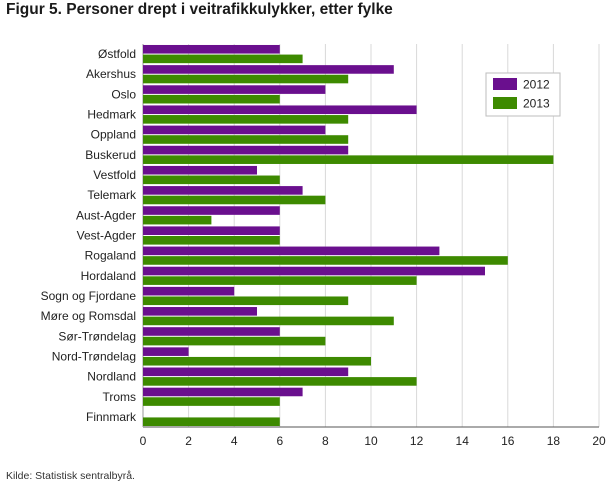  What do you see at coordinates (166, 351) in the screenshot?
I see `bar-2012-nord-trøndelag` at bounding box center [166, 351].